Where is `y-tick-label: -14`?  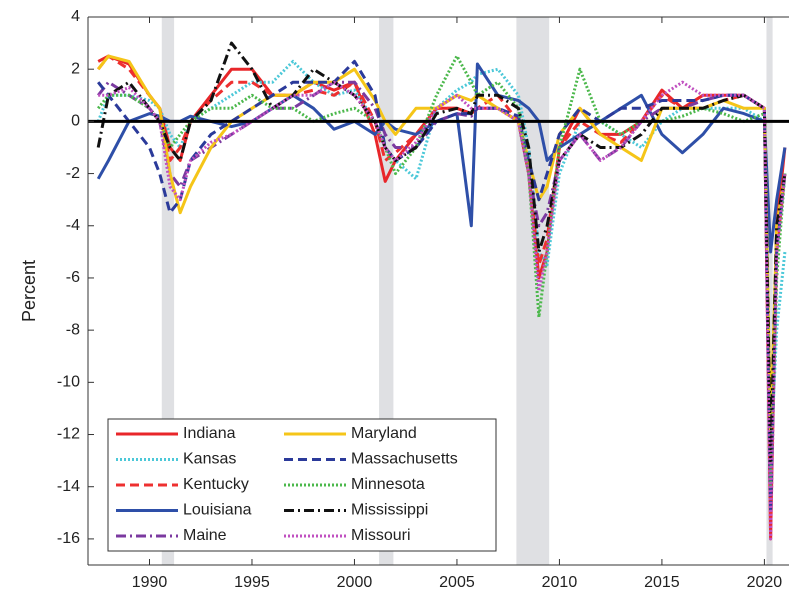
y-tick-label: -14 is located at coordinates (68, 486).